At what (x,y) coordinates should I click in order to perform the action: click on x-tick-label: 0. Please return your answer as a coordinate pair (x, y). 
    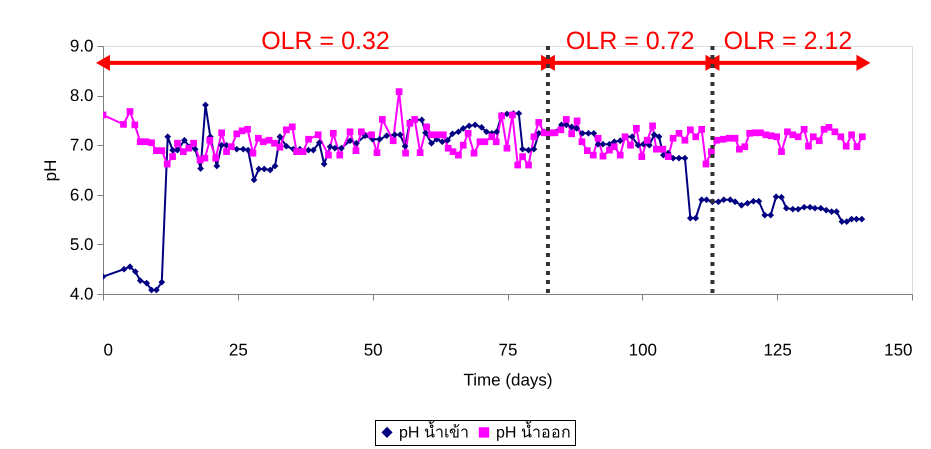
    Looking at the image, I should click on (108, 350).